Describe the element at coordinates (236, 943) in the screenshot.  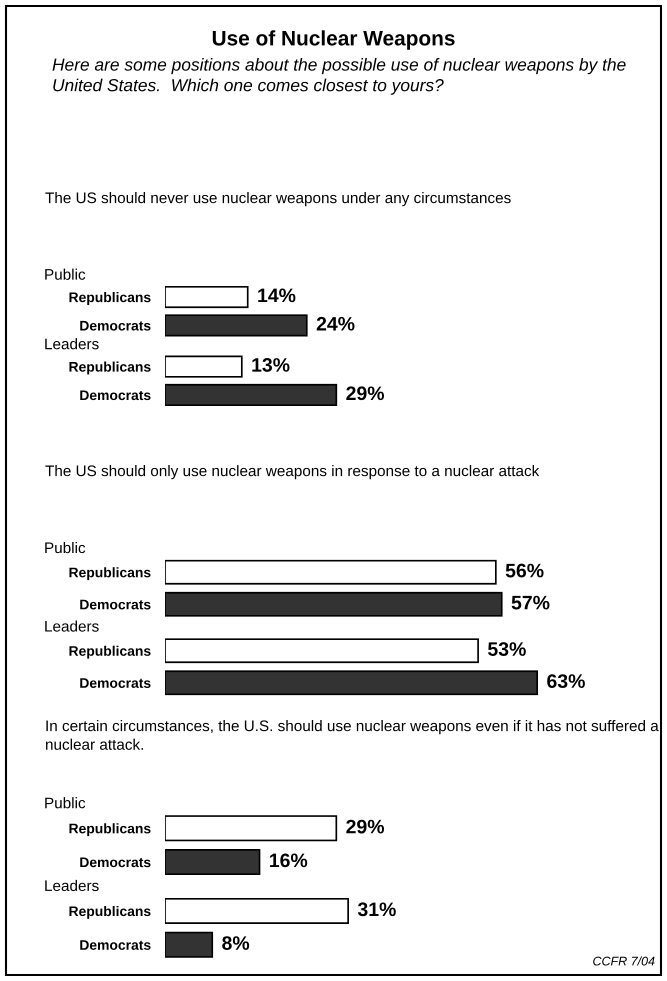
I see `data-label: 8%` at that location.